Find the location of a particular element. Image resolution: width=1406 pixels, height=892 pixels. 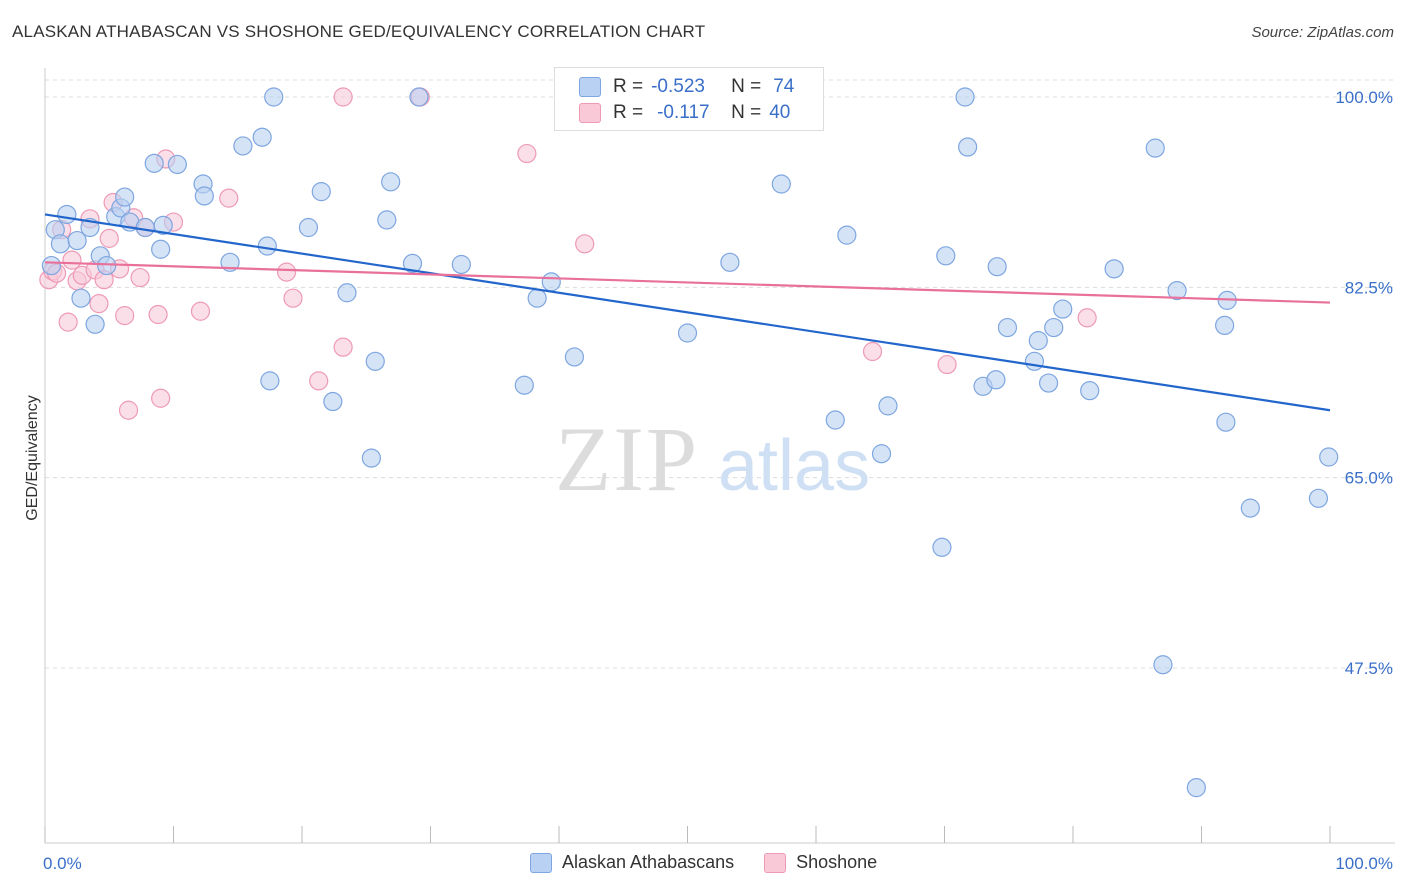

x-tick-label: 100.0% is located at coordinates (1364, 863).